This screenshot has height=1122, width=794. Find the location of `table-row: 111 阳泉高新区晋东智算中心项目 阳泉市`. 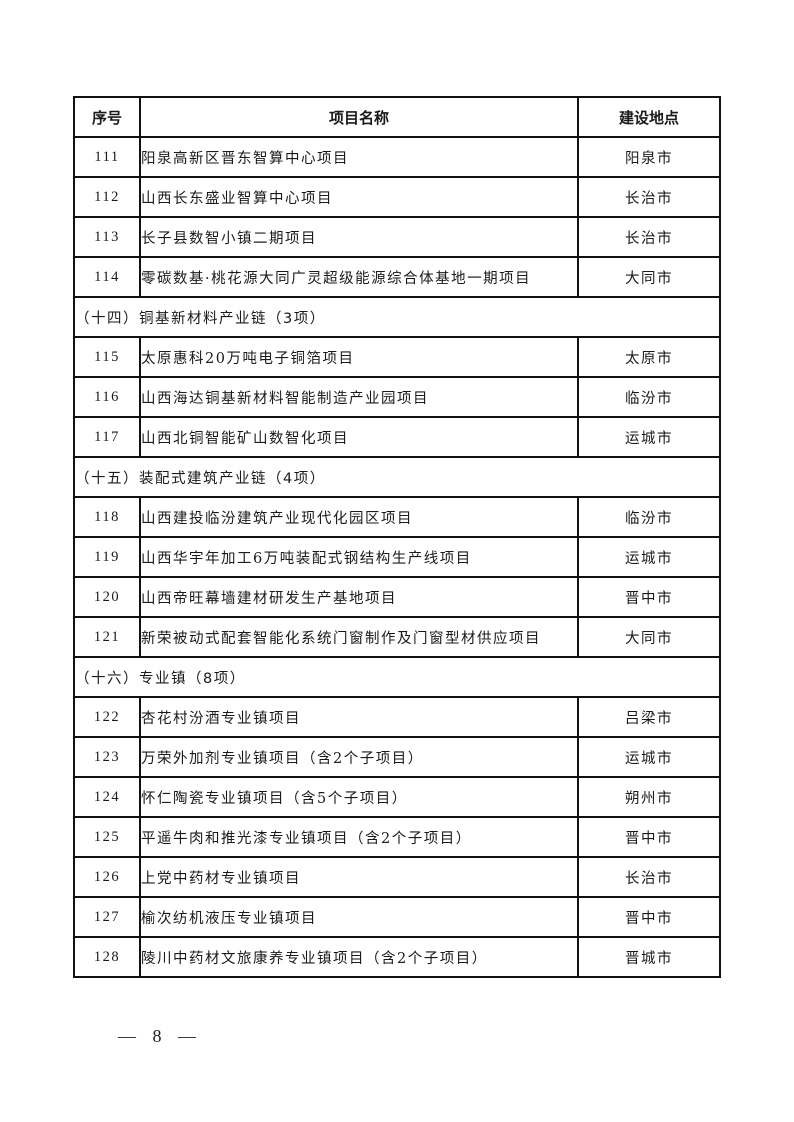

table-row: 111 阳泉高新区晋东智算中心项目 阳泉市 is located at coordinates (397, 157).